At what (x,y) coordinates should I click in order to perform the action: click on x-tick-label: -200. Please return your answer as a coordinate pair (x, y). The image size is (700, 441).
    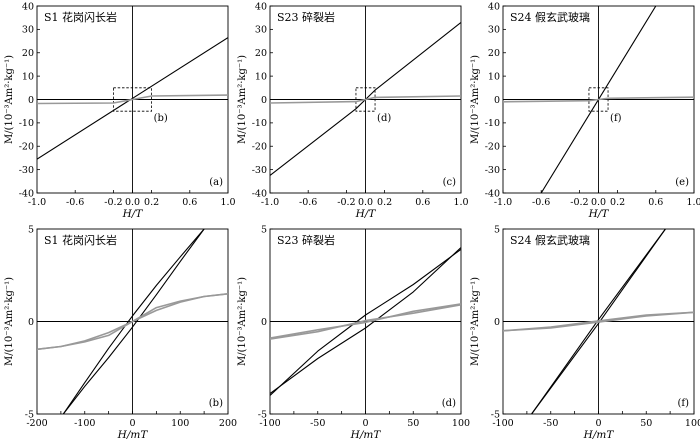
    Looking at the image, I should click on (36, 423).